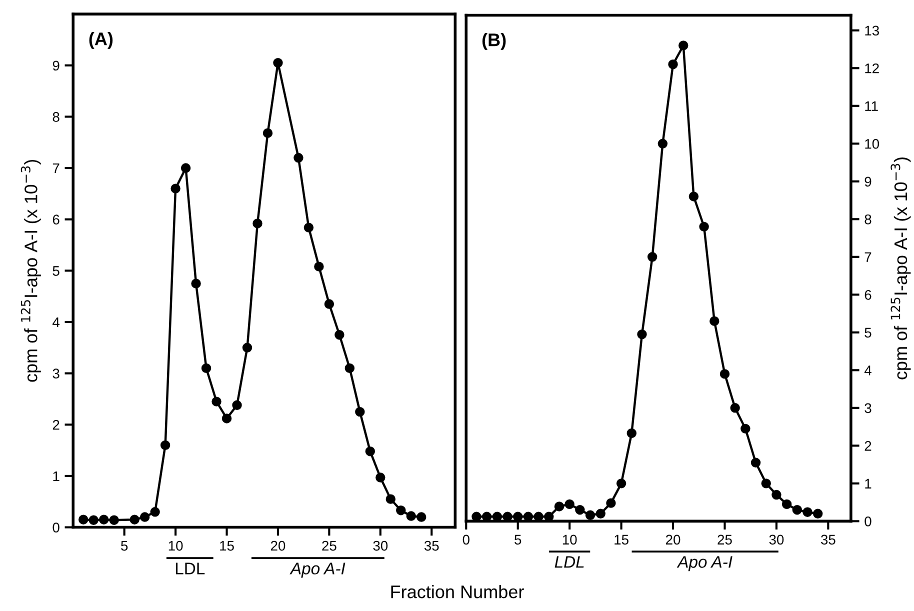 The width and height of the screenshot is (914, 611). I want to click on y-tick-label: 11, so click(871, 106).